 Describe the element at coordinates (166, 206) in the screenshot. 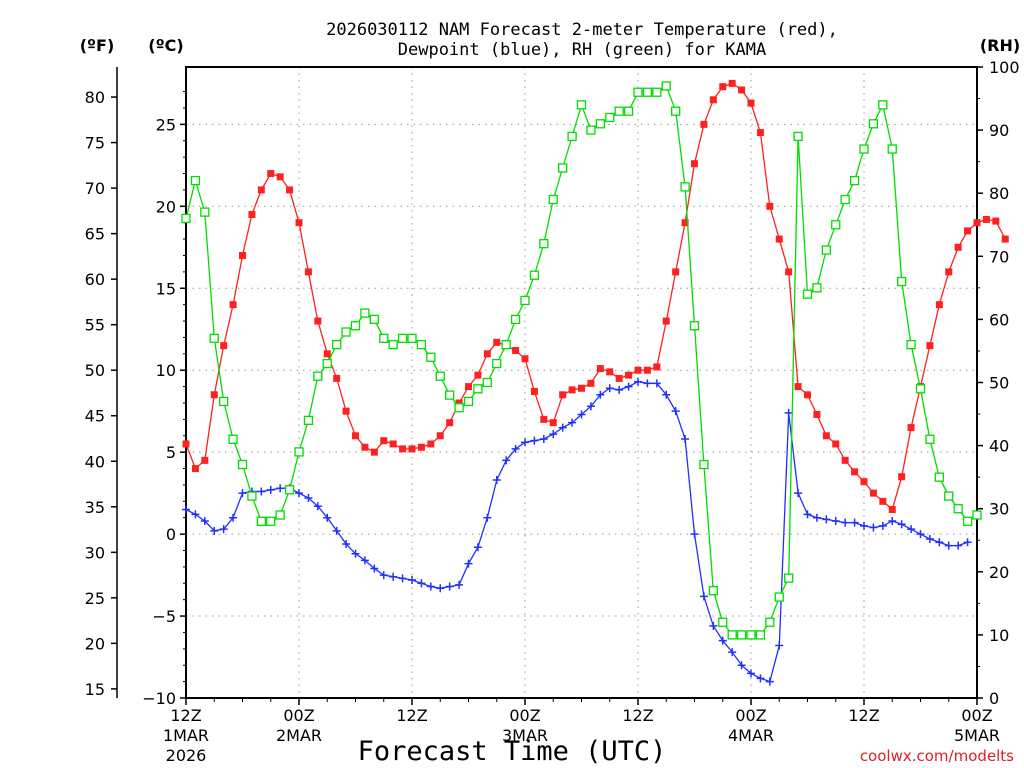

I see `c-tick-label: 20` at that location.